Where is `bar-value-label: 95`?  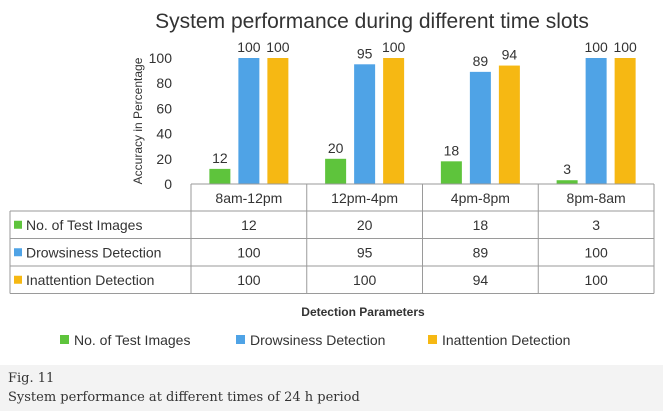 bar-value-label: 95 is located at coordinates (365, 53).